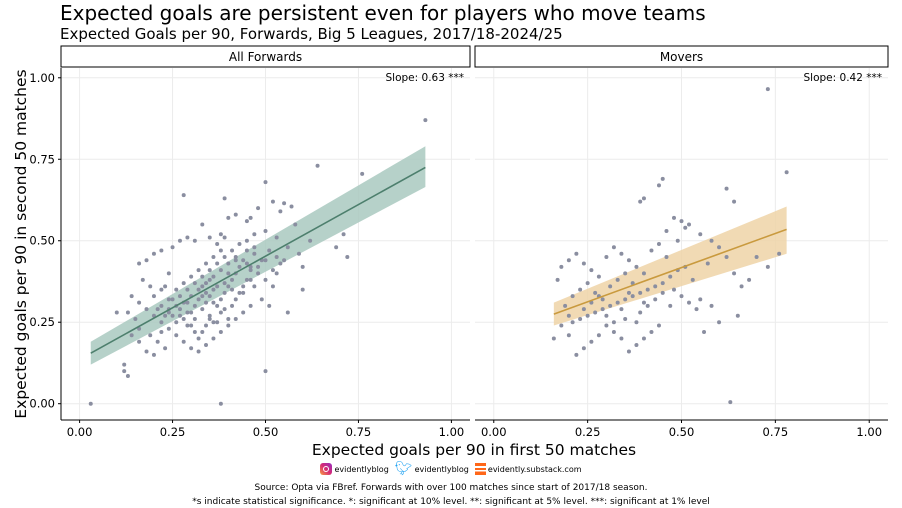 The height and width of the screenshot is (508, 902). I want to click on y-tick-label-1: 0.25, so click(42, 322).